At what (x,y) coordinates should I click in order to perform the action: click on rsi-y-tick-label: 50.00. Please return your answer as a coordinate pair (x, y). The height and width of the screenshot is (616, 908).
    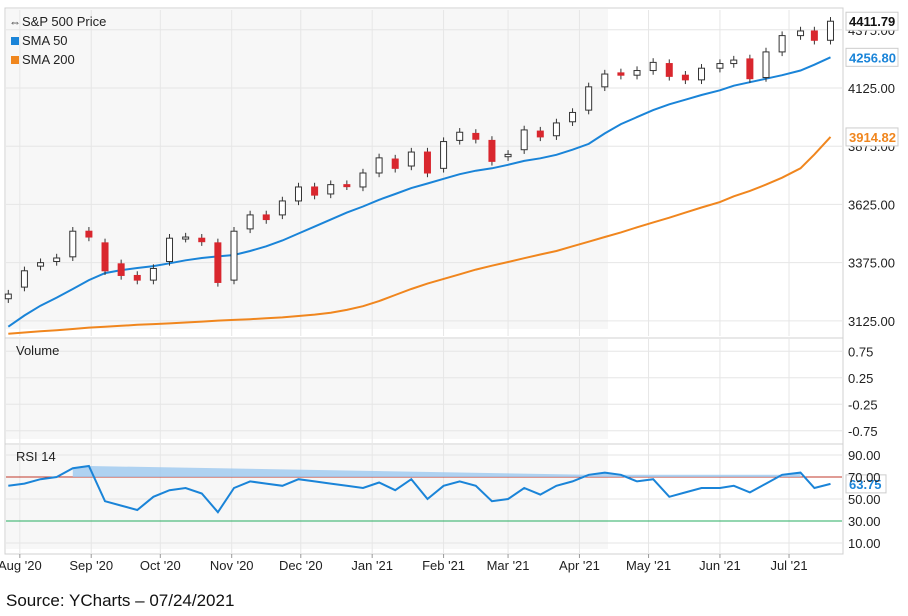
    Looking at the image, I should click on (864, 499).